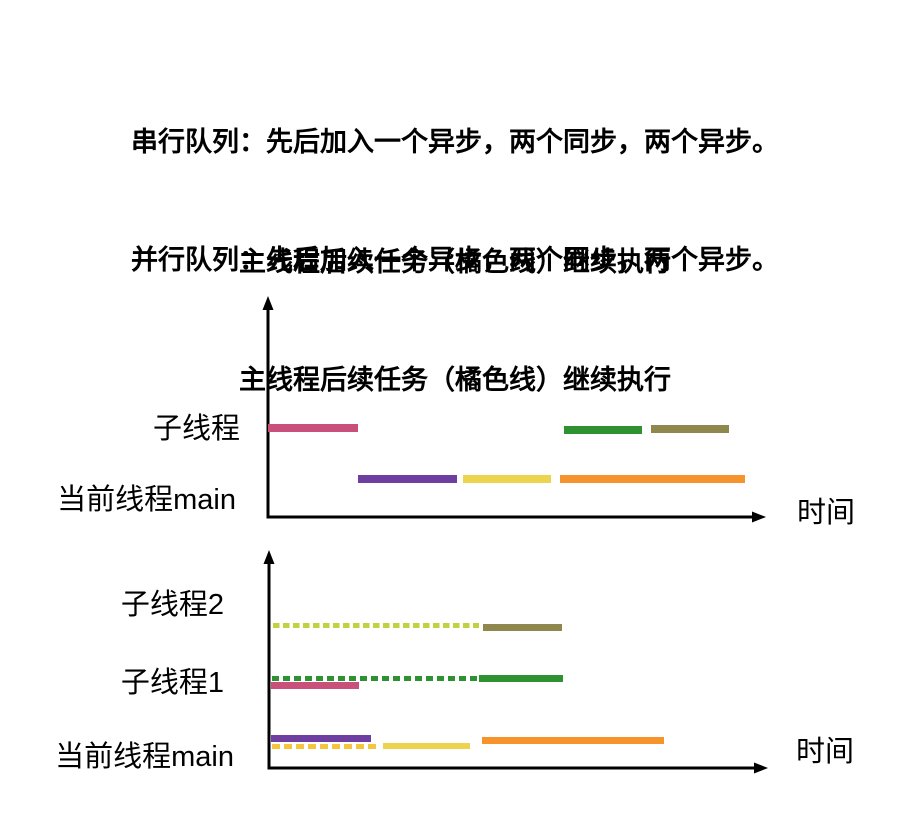  What do you see at coordinates (407, 479) in the screenshot?
I see `serial-sync1-purple-bar` at bounding box center [407, 479].